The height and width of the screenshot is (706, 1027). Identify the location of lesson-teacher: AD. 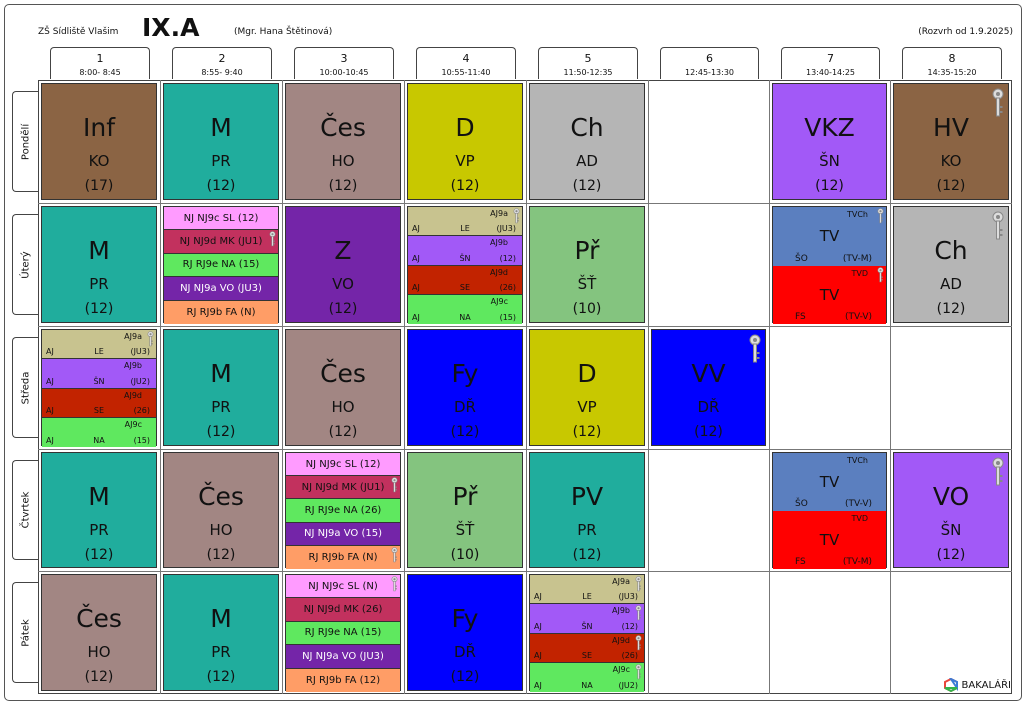
(587, 161).